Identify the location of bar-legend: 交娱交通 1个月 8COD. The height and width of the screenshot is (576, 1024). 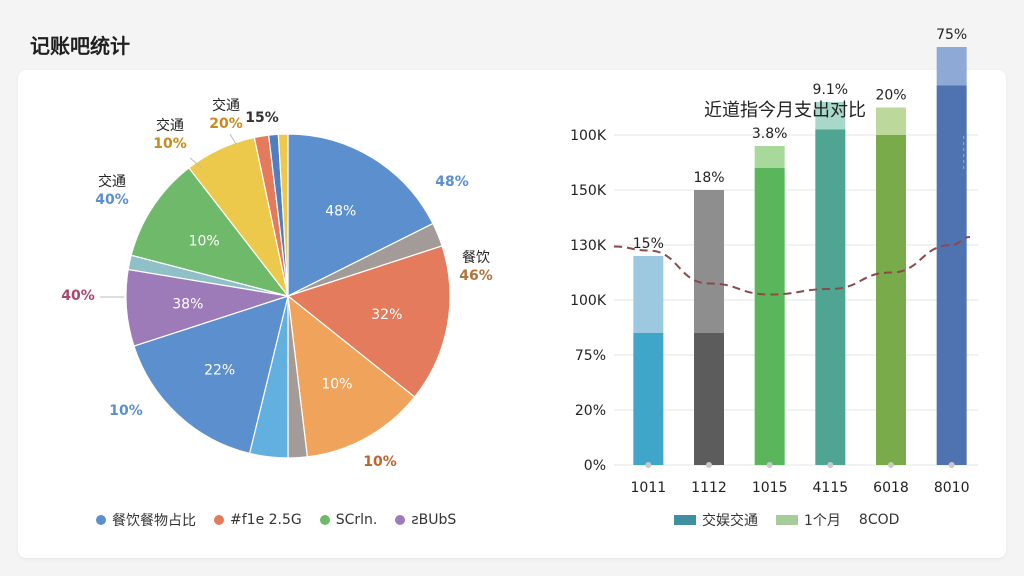
(786, 520).